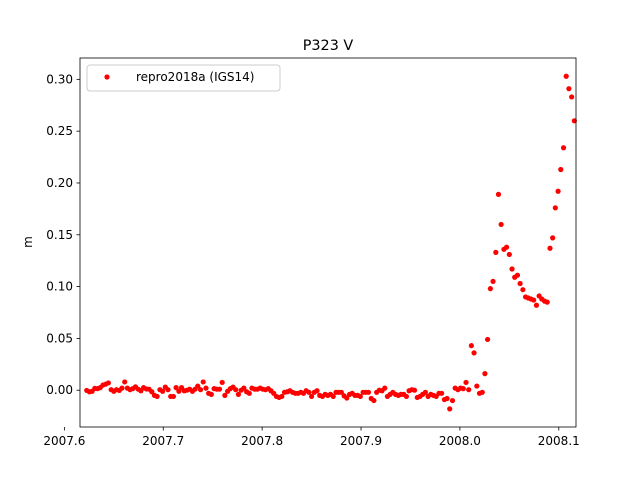  What do you see at coordinates (59, 79) in the screenshot?
I see `y-tick-label-6: 0.30` at bounding box center [59, 79].